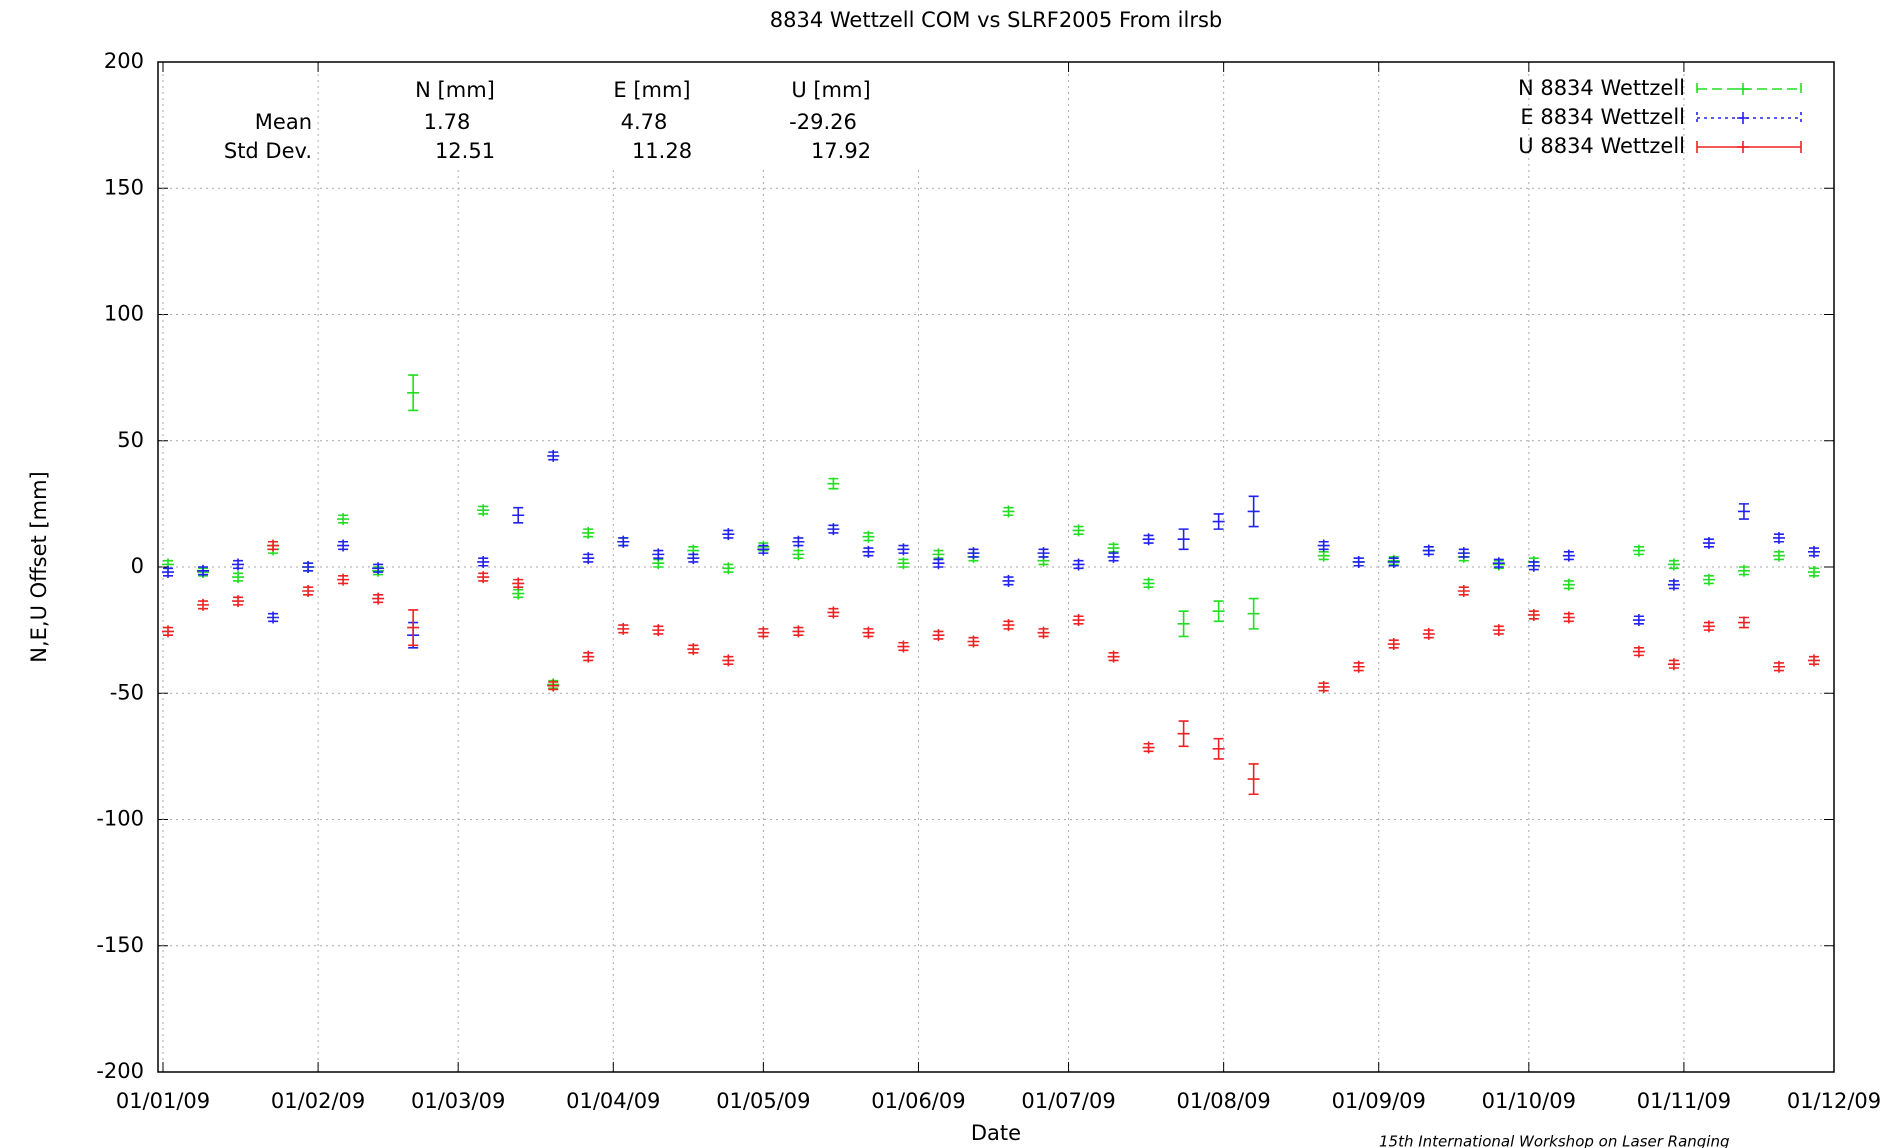 The image size is (1890, 1148). Describe the element at coordinates (651, 90) in the screenshot. I see `stats-header: E [mm]` at that location.